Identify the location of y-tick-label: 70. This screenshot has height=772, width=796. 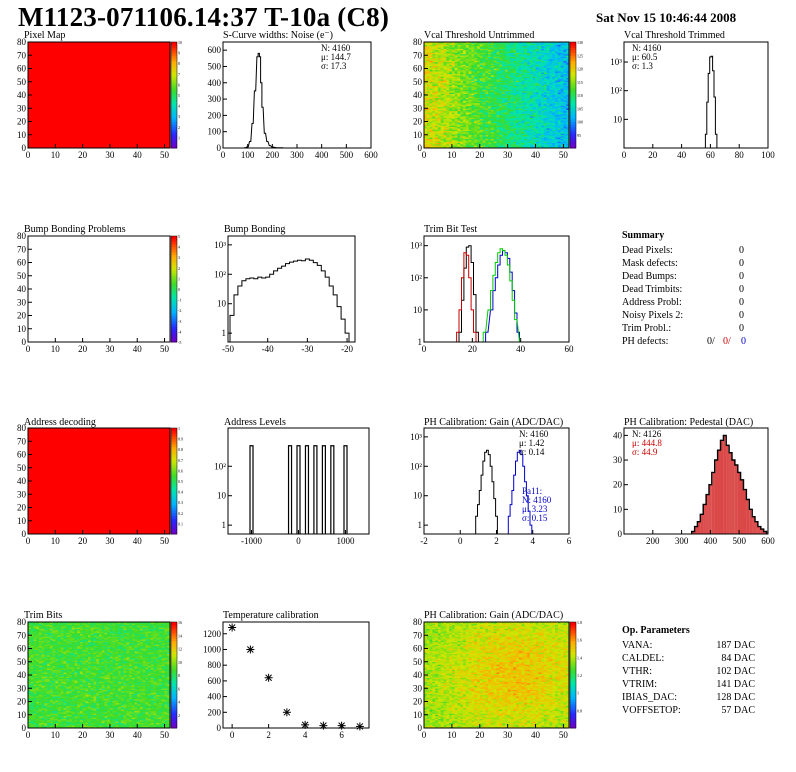
(418, 55).